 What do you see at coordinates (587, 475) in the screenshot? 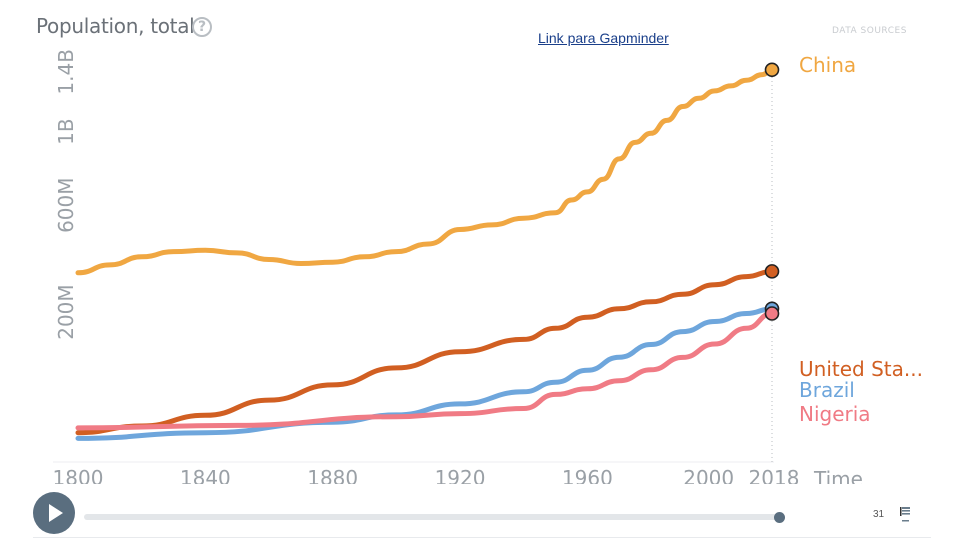
I see `x-tick-label: 1960` at bounding box center [587, 475].